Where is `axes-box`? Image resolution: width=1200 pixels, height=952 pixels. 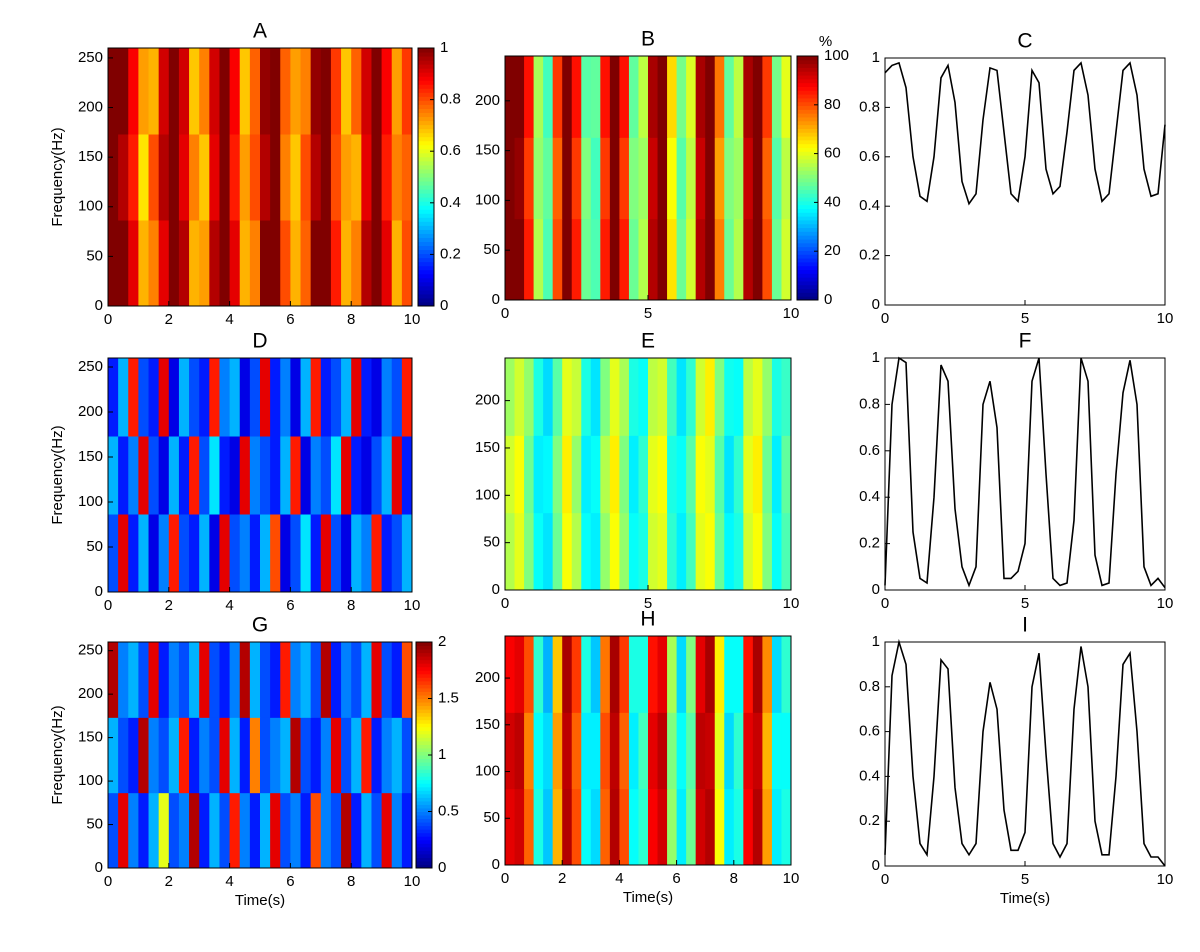 axes-box is located at coordinates (260, 755).